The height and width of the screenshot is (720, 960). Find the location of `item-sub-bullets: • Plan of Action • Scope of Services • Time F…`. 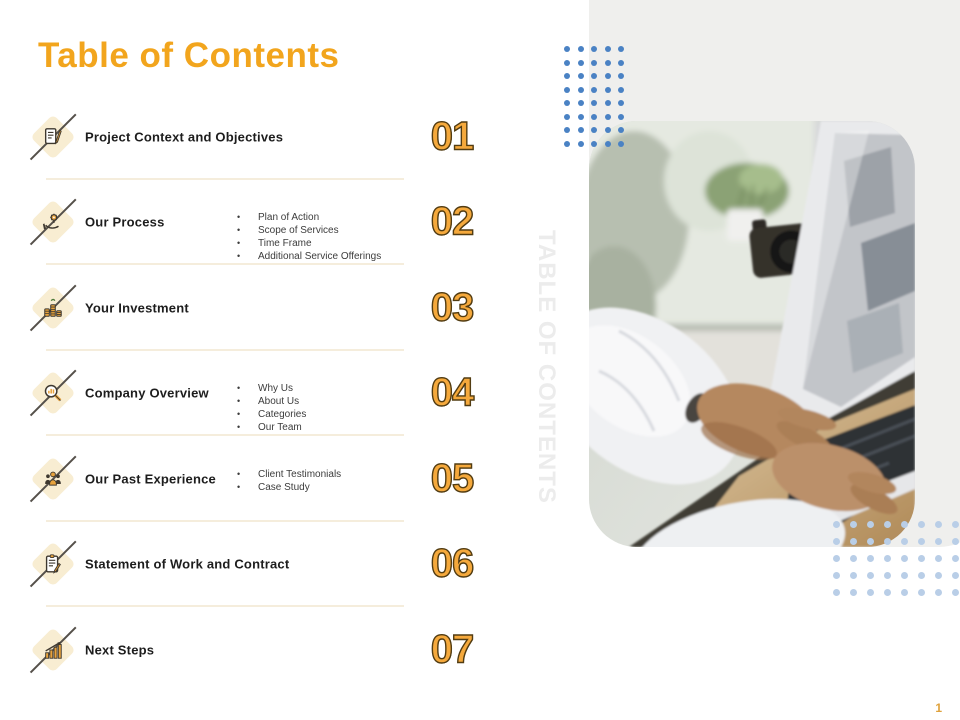

item-sub-bullets: • Plan of Action • Scope of Services • Time F… is located at coordinates (309, 237).